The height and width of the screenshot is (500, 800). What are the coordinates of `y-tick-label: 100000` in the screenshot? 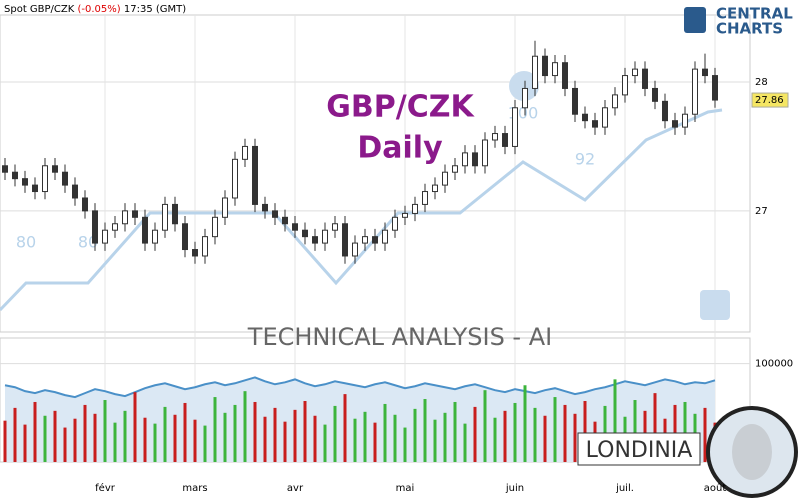 It's located at (774, 364).